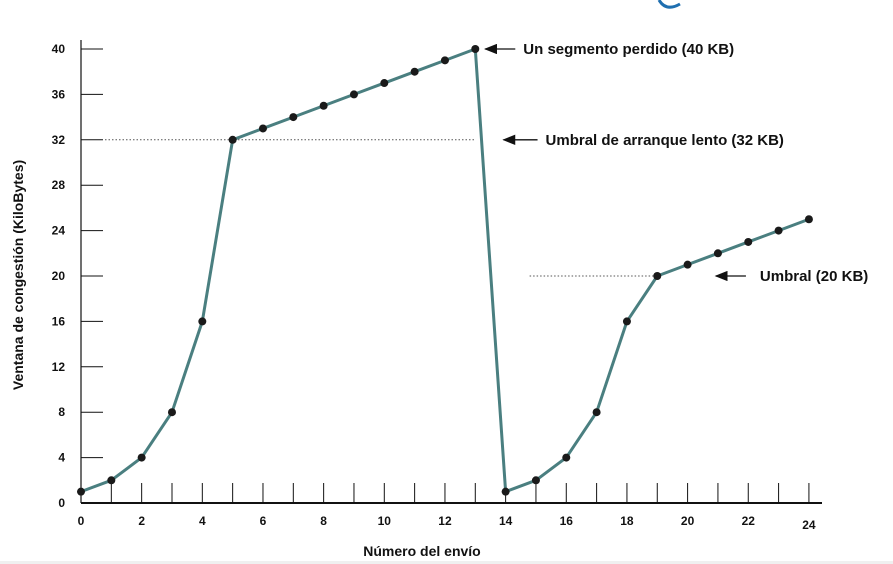  Describe the element at coordinates (141, 521) in the screenshot. I see `x-tick-label: 2` at that location.